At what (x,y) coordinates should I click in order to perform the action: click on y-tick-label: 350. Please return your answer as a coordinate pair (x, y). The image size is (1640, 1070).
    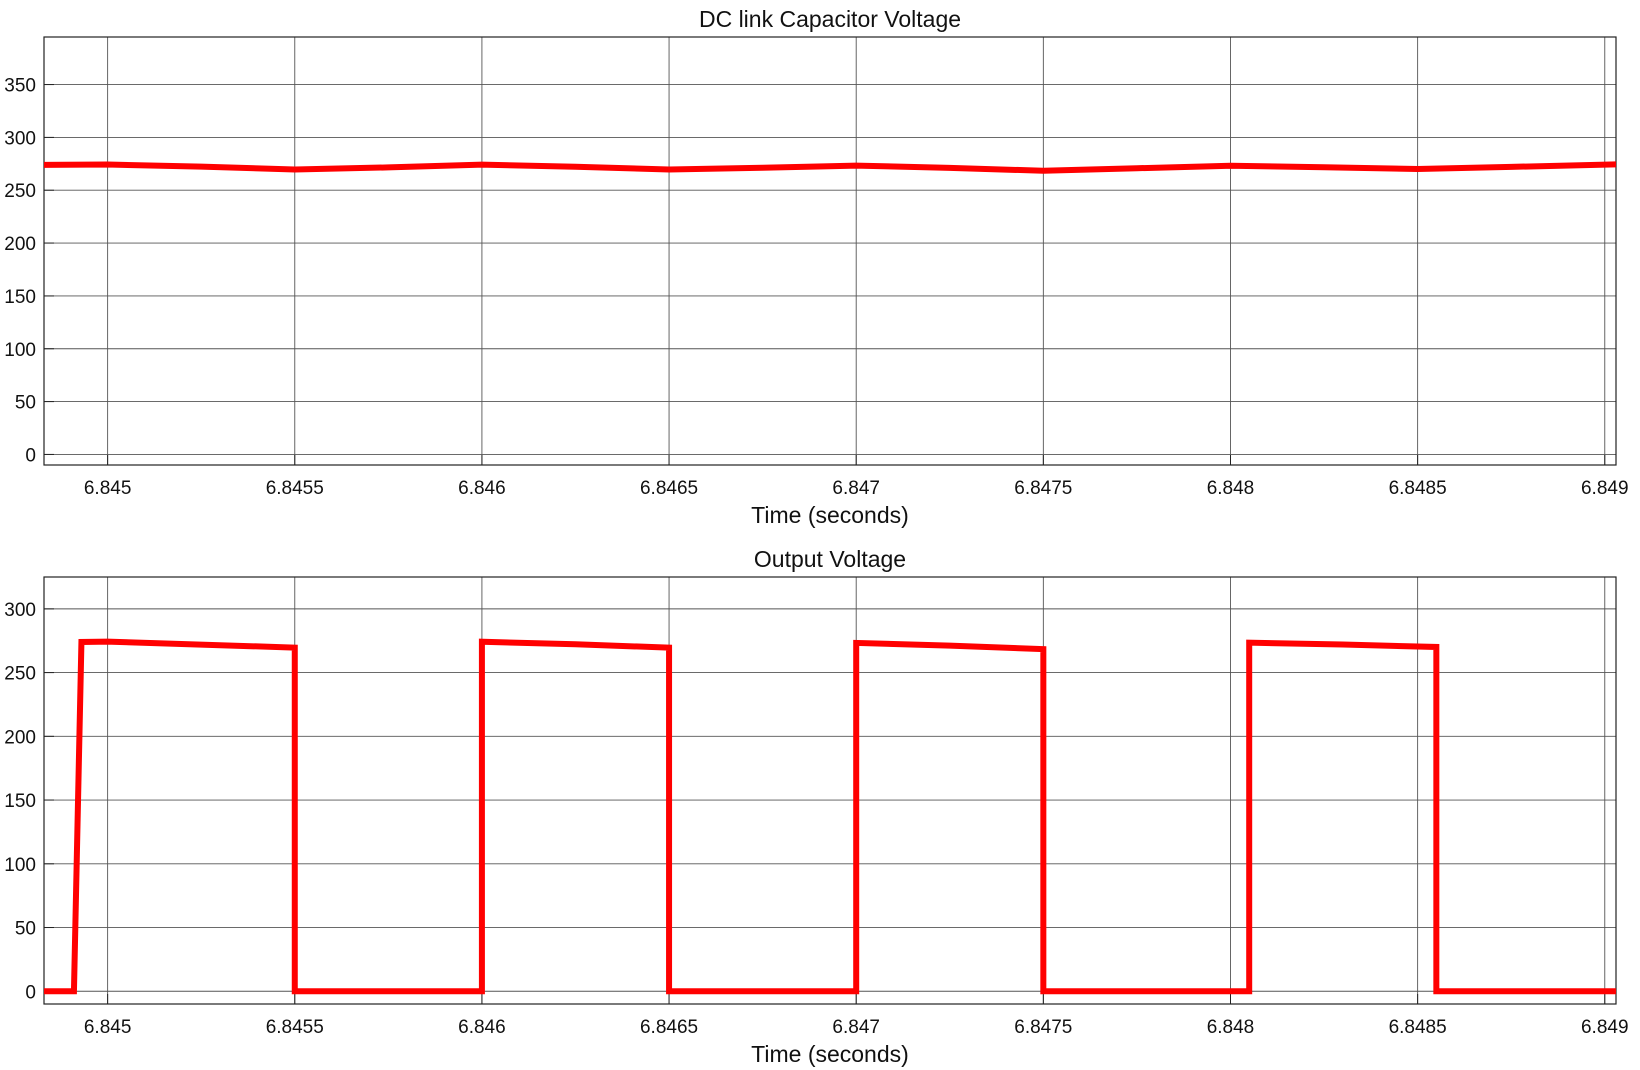
    Looking at the image, I should click on (20, 86).